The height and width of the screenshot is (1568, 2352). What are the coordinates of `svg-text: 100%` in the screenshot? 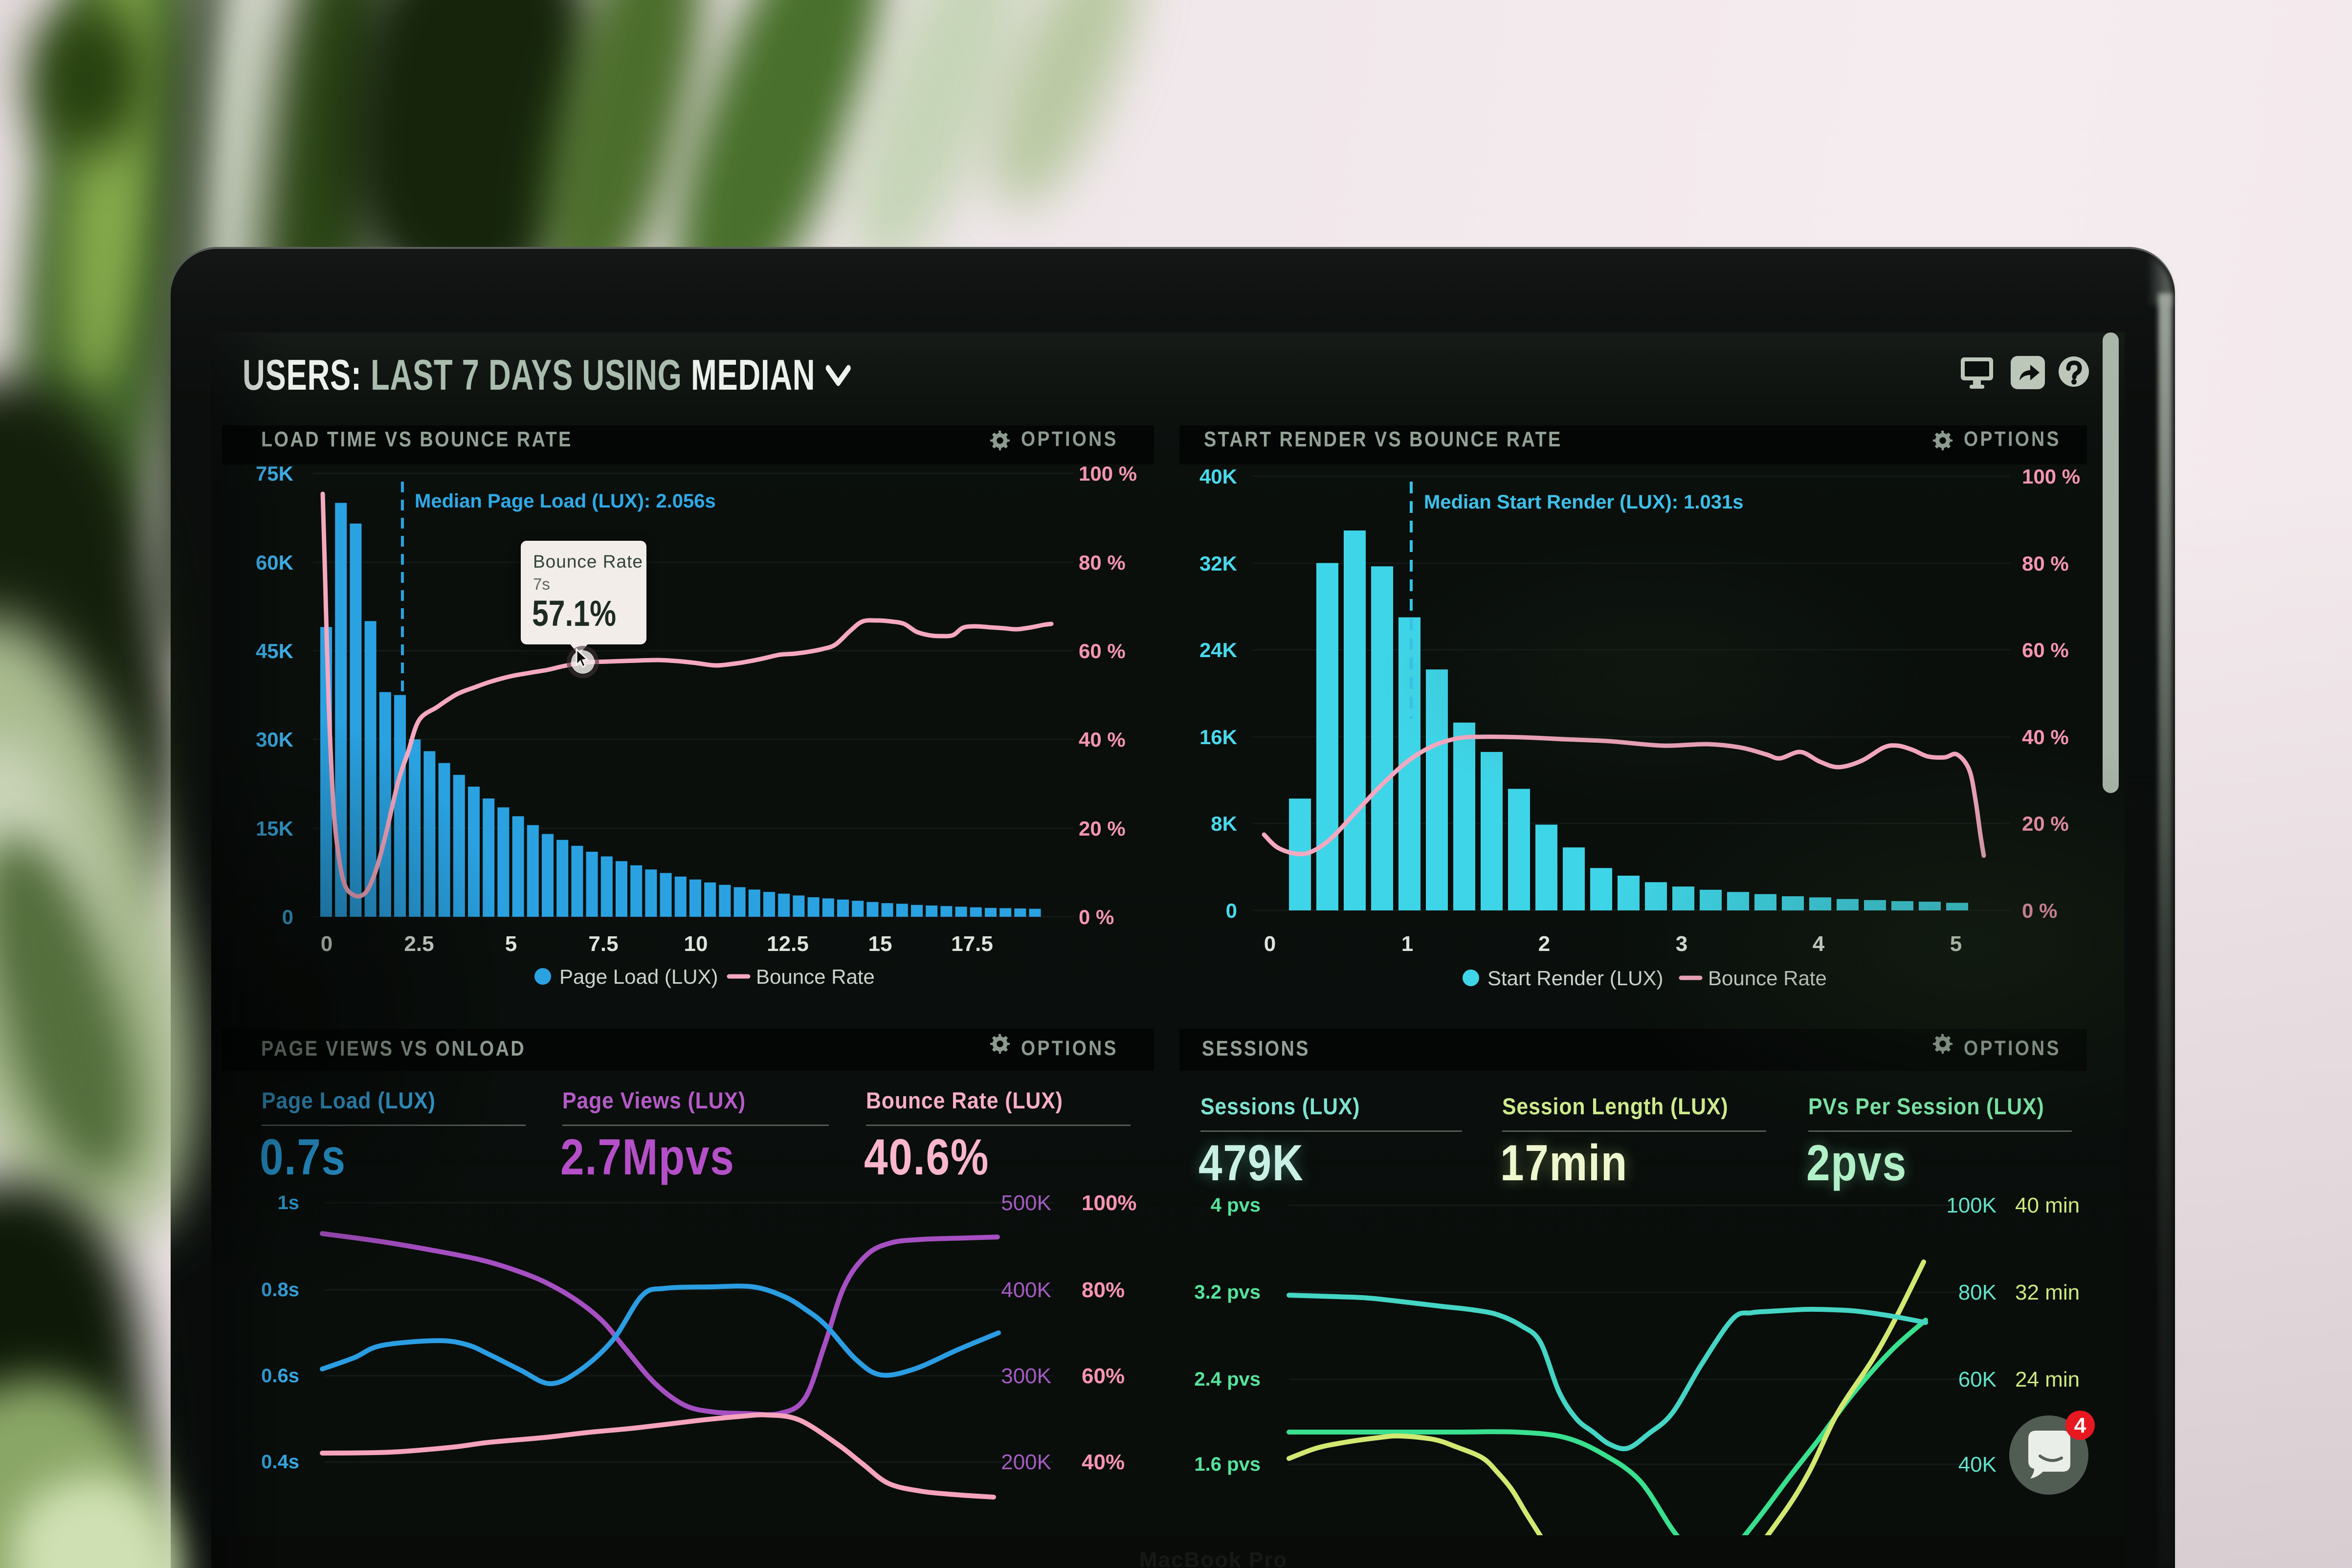 It's located at (1109, 1203).